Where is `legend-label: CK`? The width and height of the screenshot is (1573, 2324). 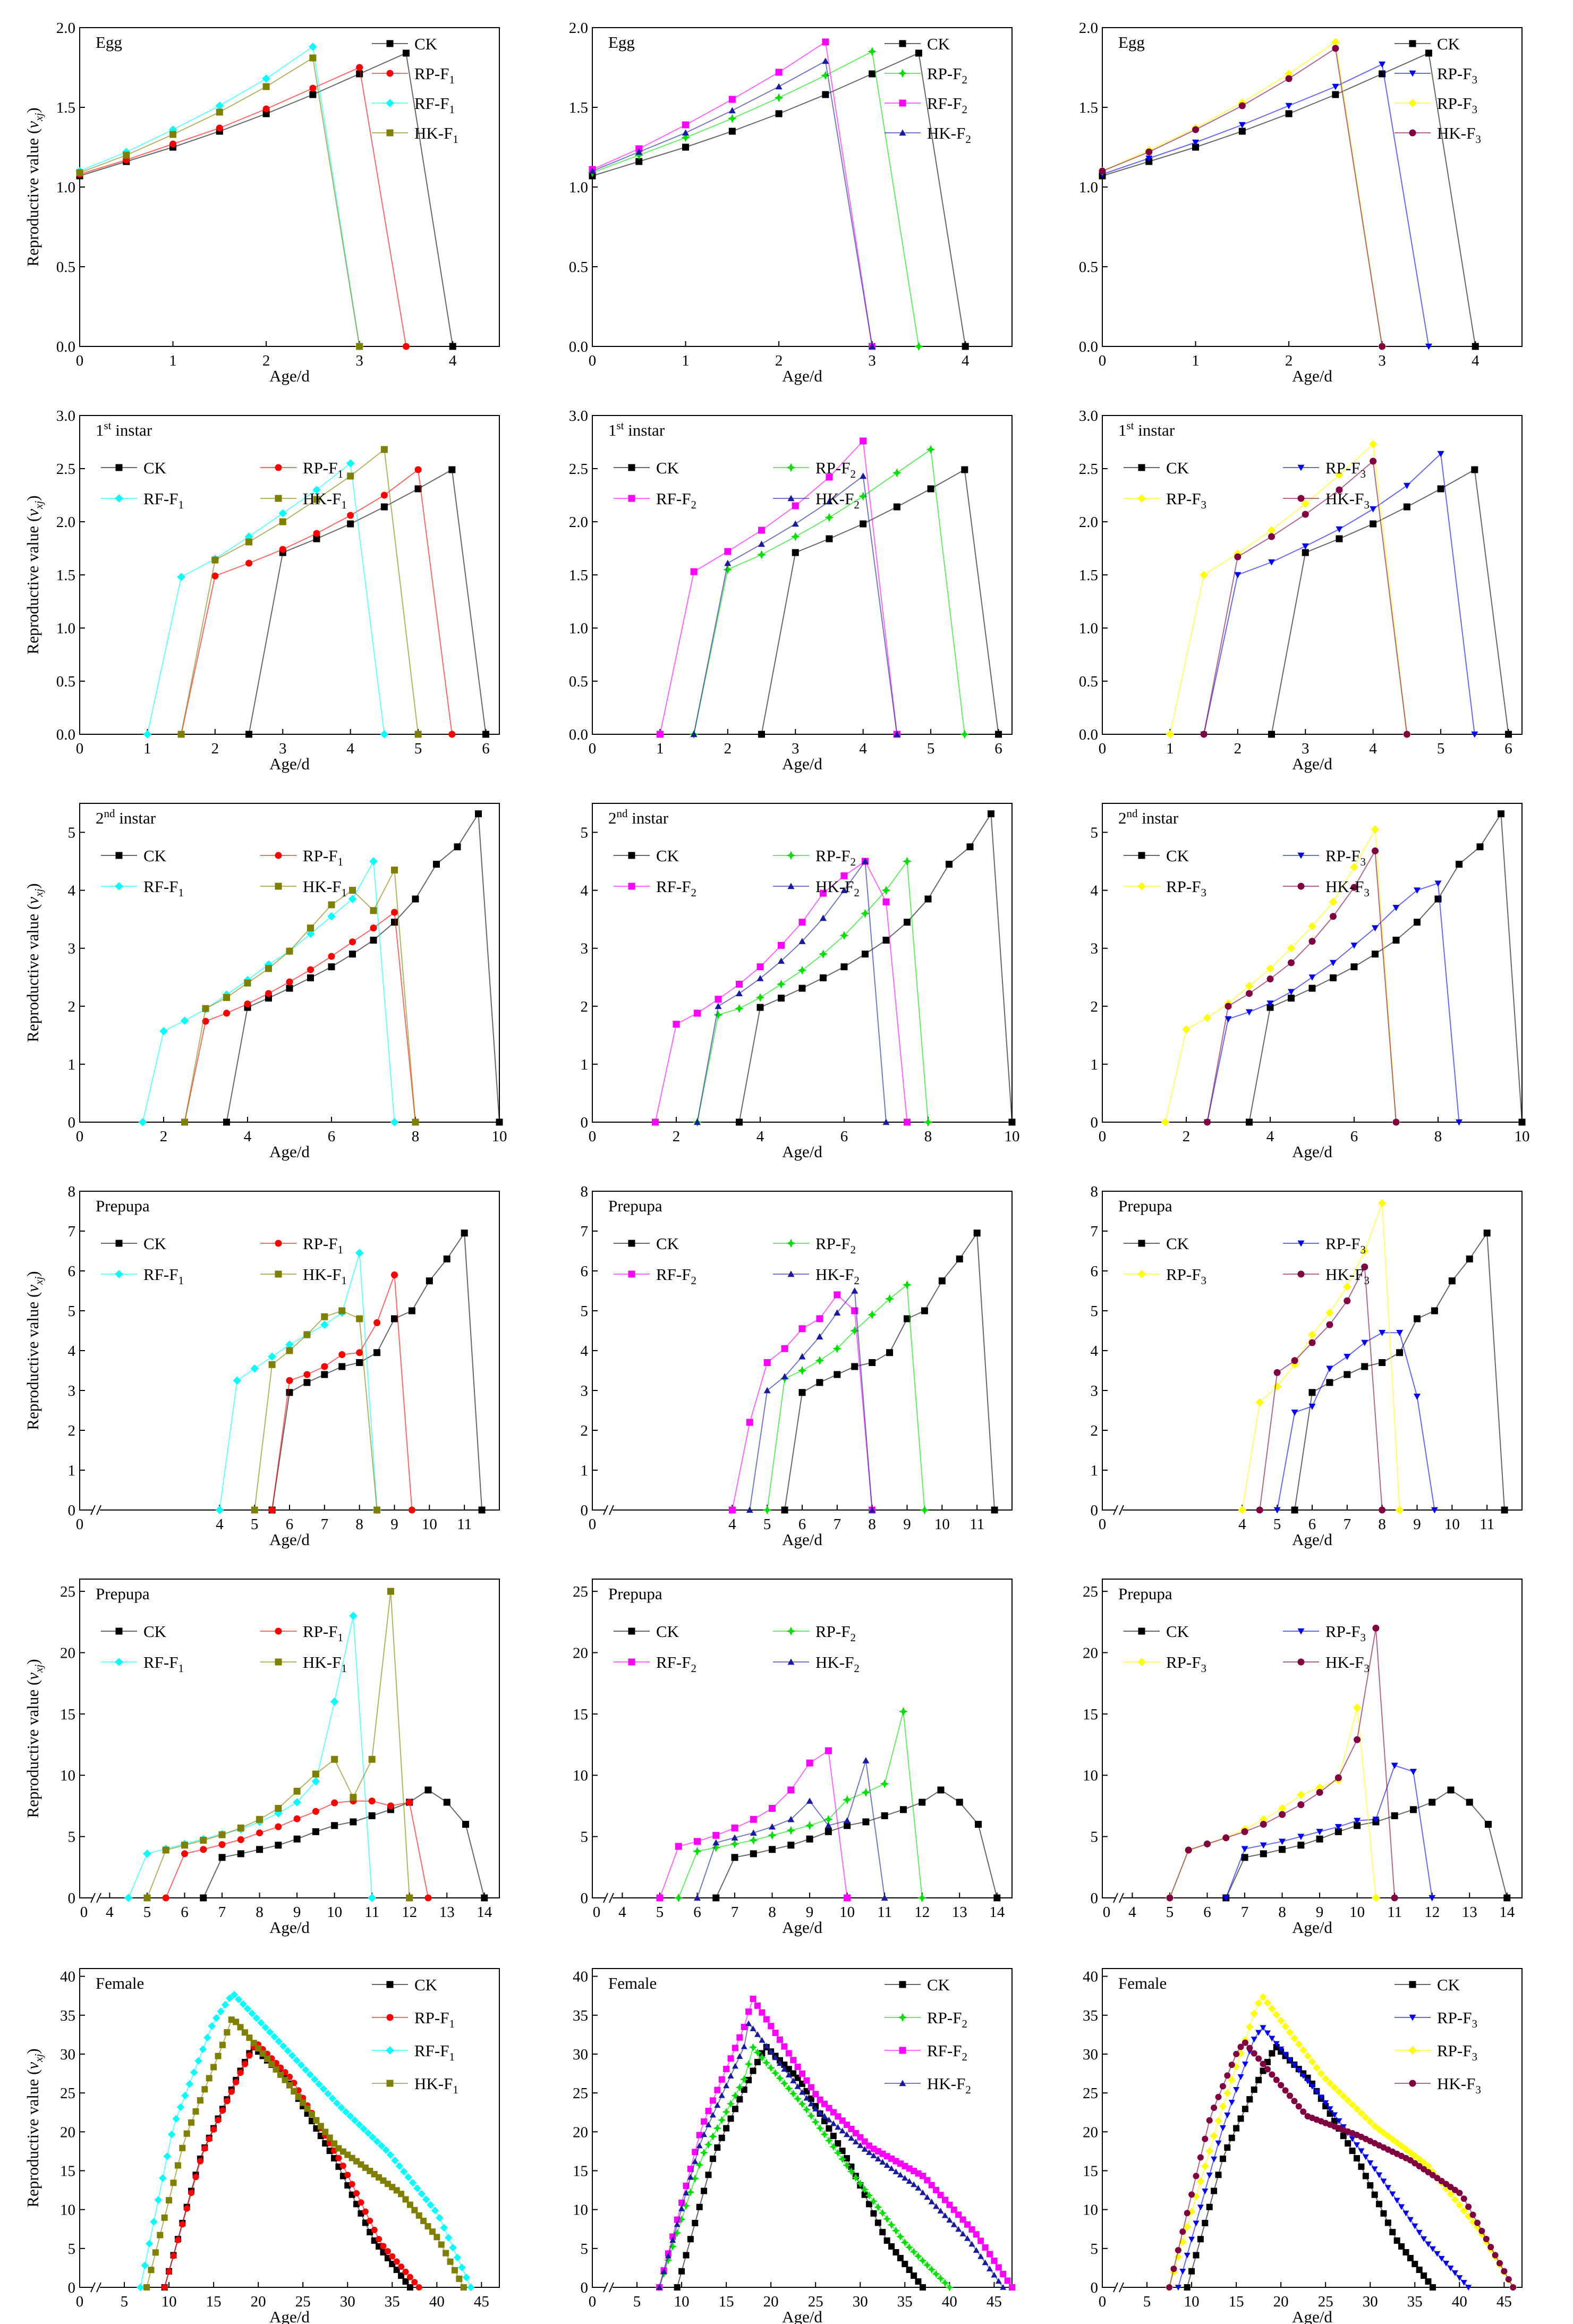 legend-label: CK is located at coordinates (1448, 1985).